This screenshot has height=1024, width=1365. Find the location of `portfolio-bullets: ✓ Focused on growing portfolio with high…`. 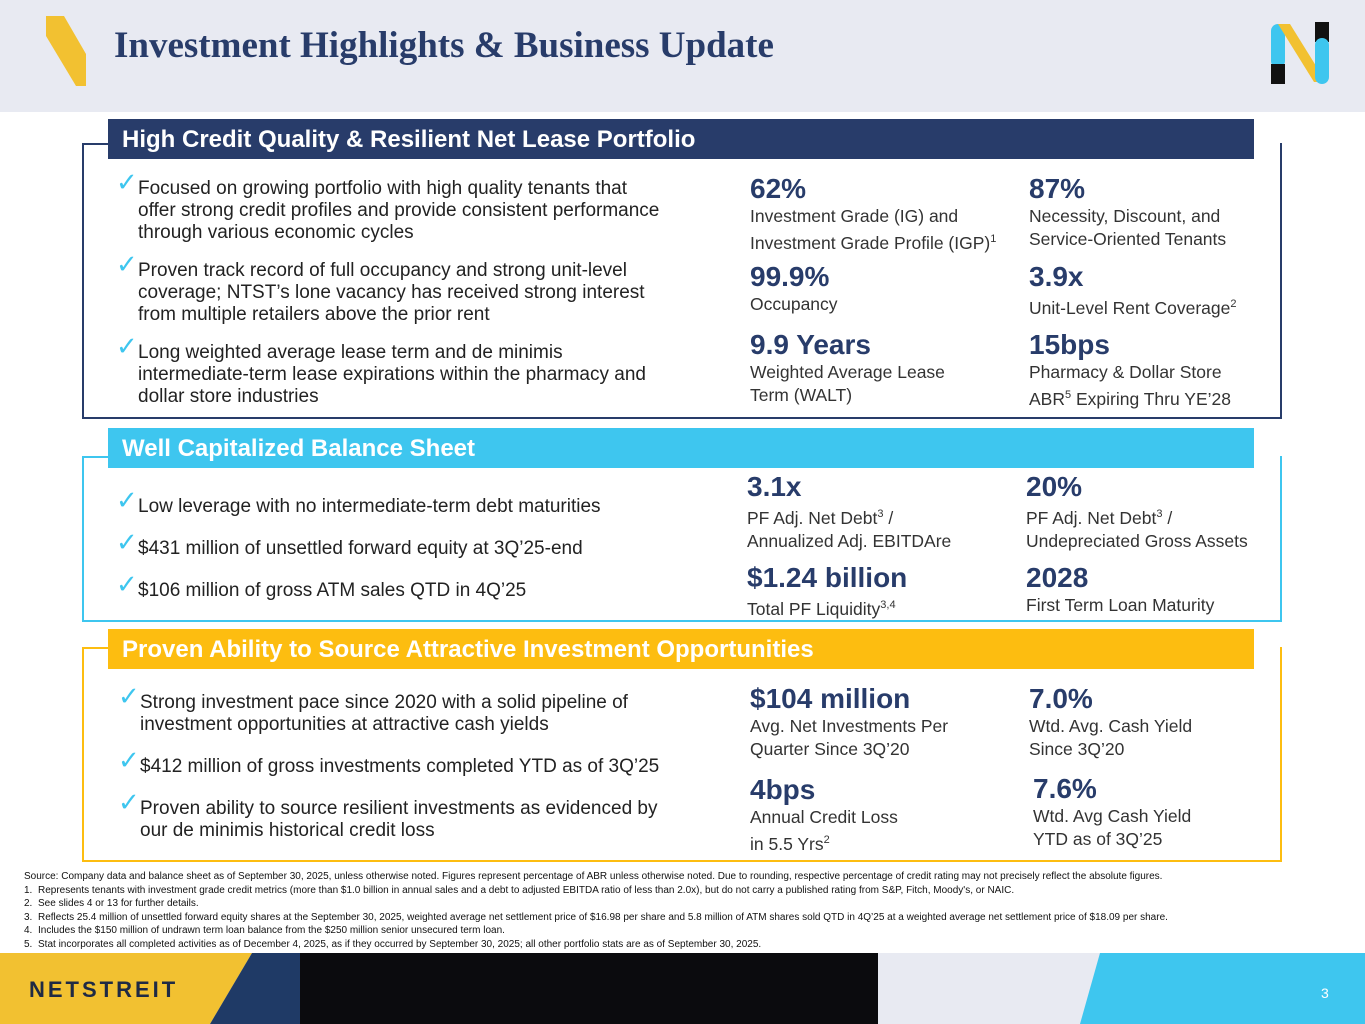

portfolio-bullets: ✓ Focused on growing portfolio with high… is located at coordinates (421, 288).